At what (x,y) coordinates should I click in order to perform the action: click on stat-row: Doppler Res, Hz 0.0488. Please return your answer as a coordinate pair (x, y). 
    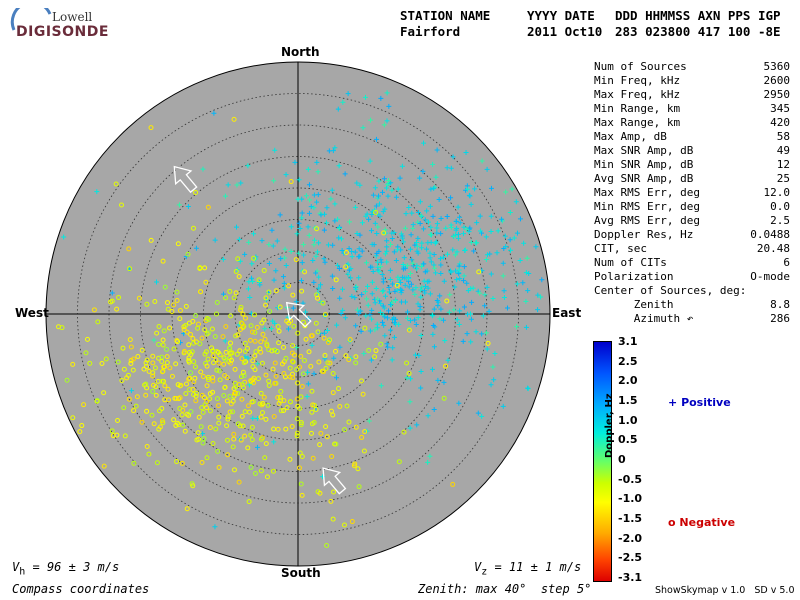
    Looking at the image, I should click on (692, 235).